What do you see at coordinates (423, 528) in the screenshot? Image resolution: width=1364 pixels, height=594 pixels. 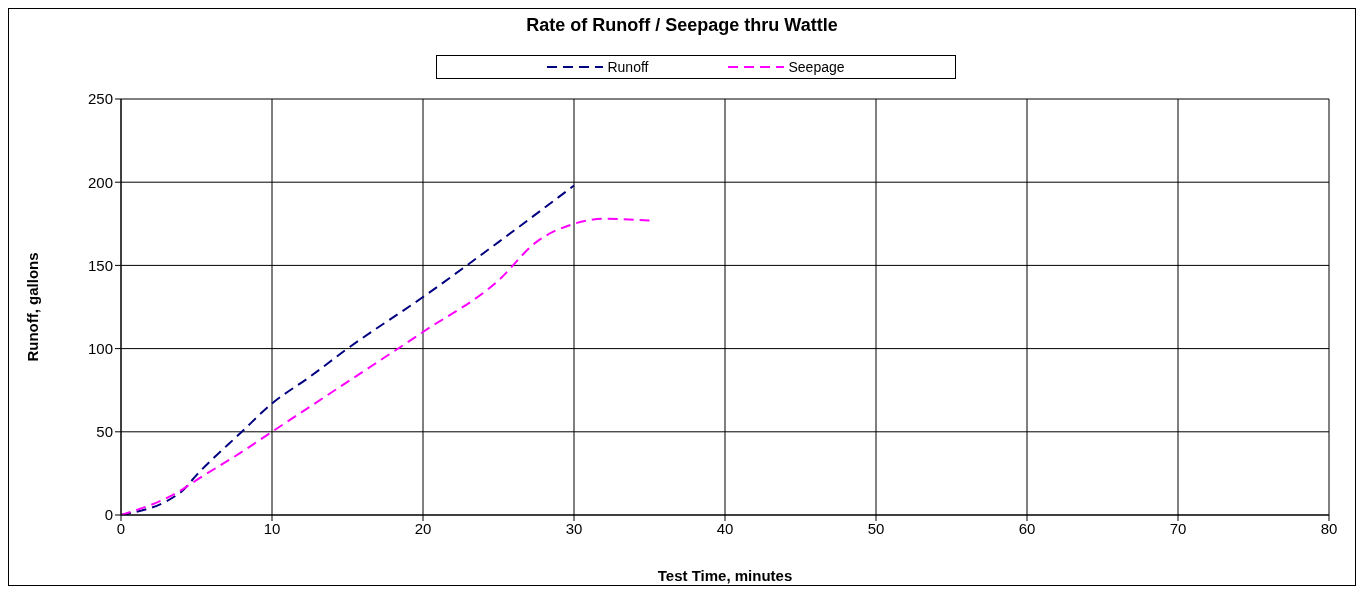 I see `x-tick-label: 20` at bounding box center [423, 528].